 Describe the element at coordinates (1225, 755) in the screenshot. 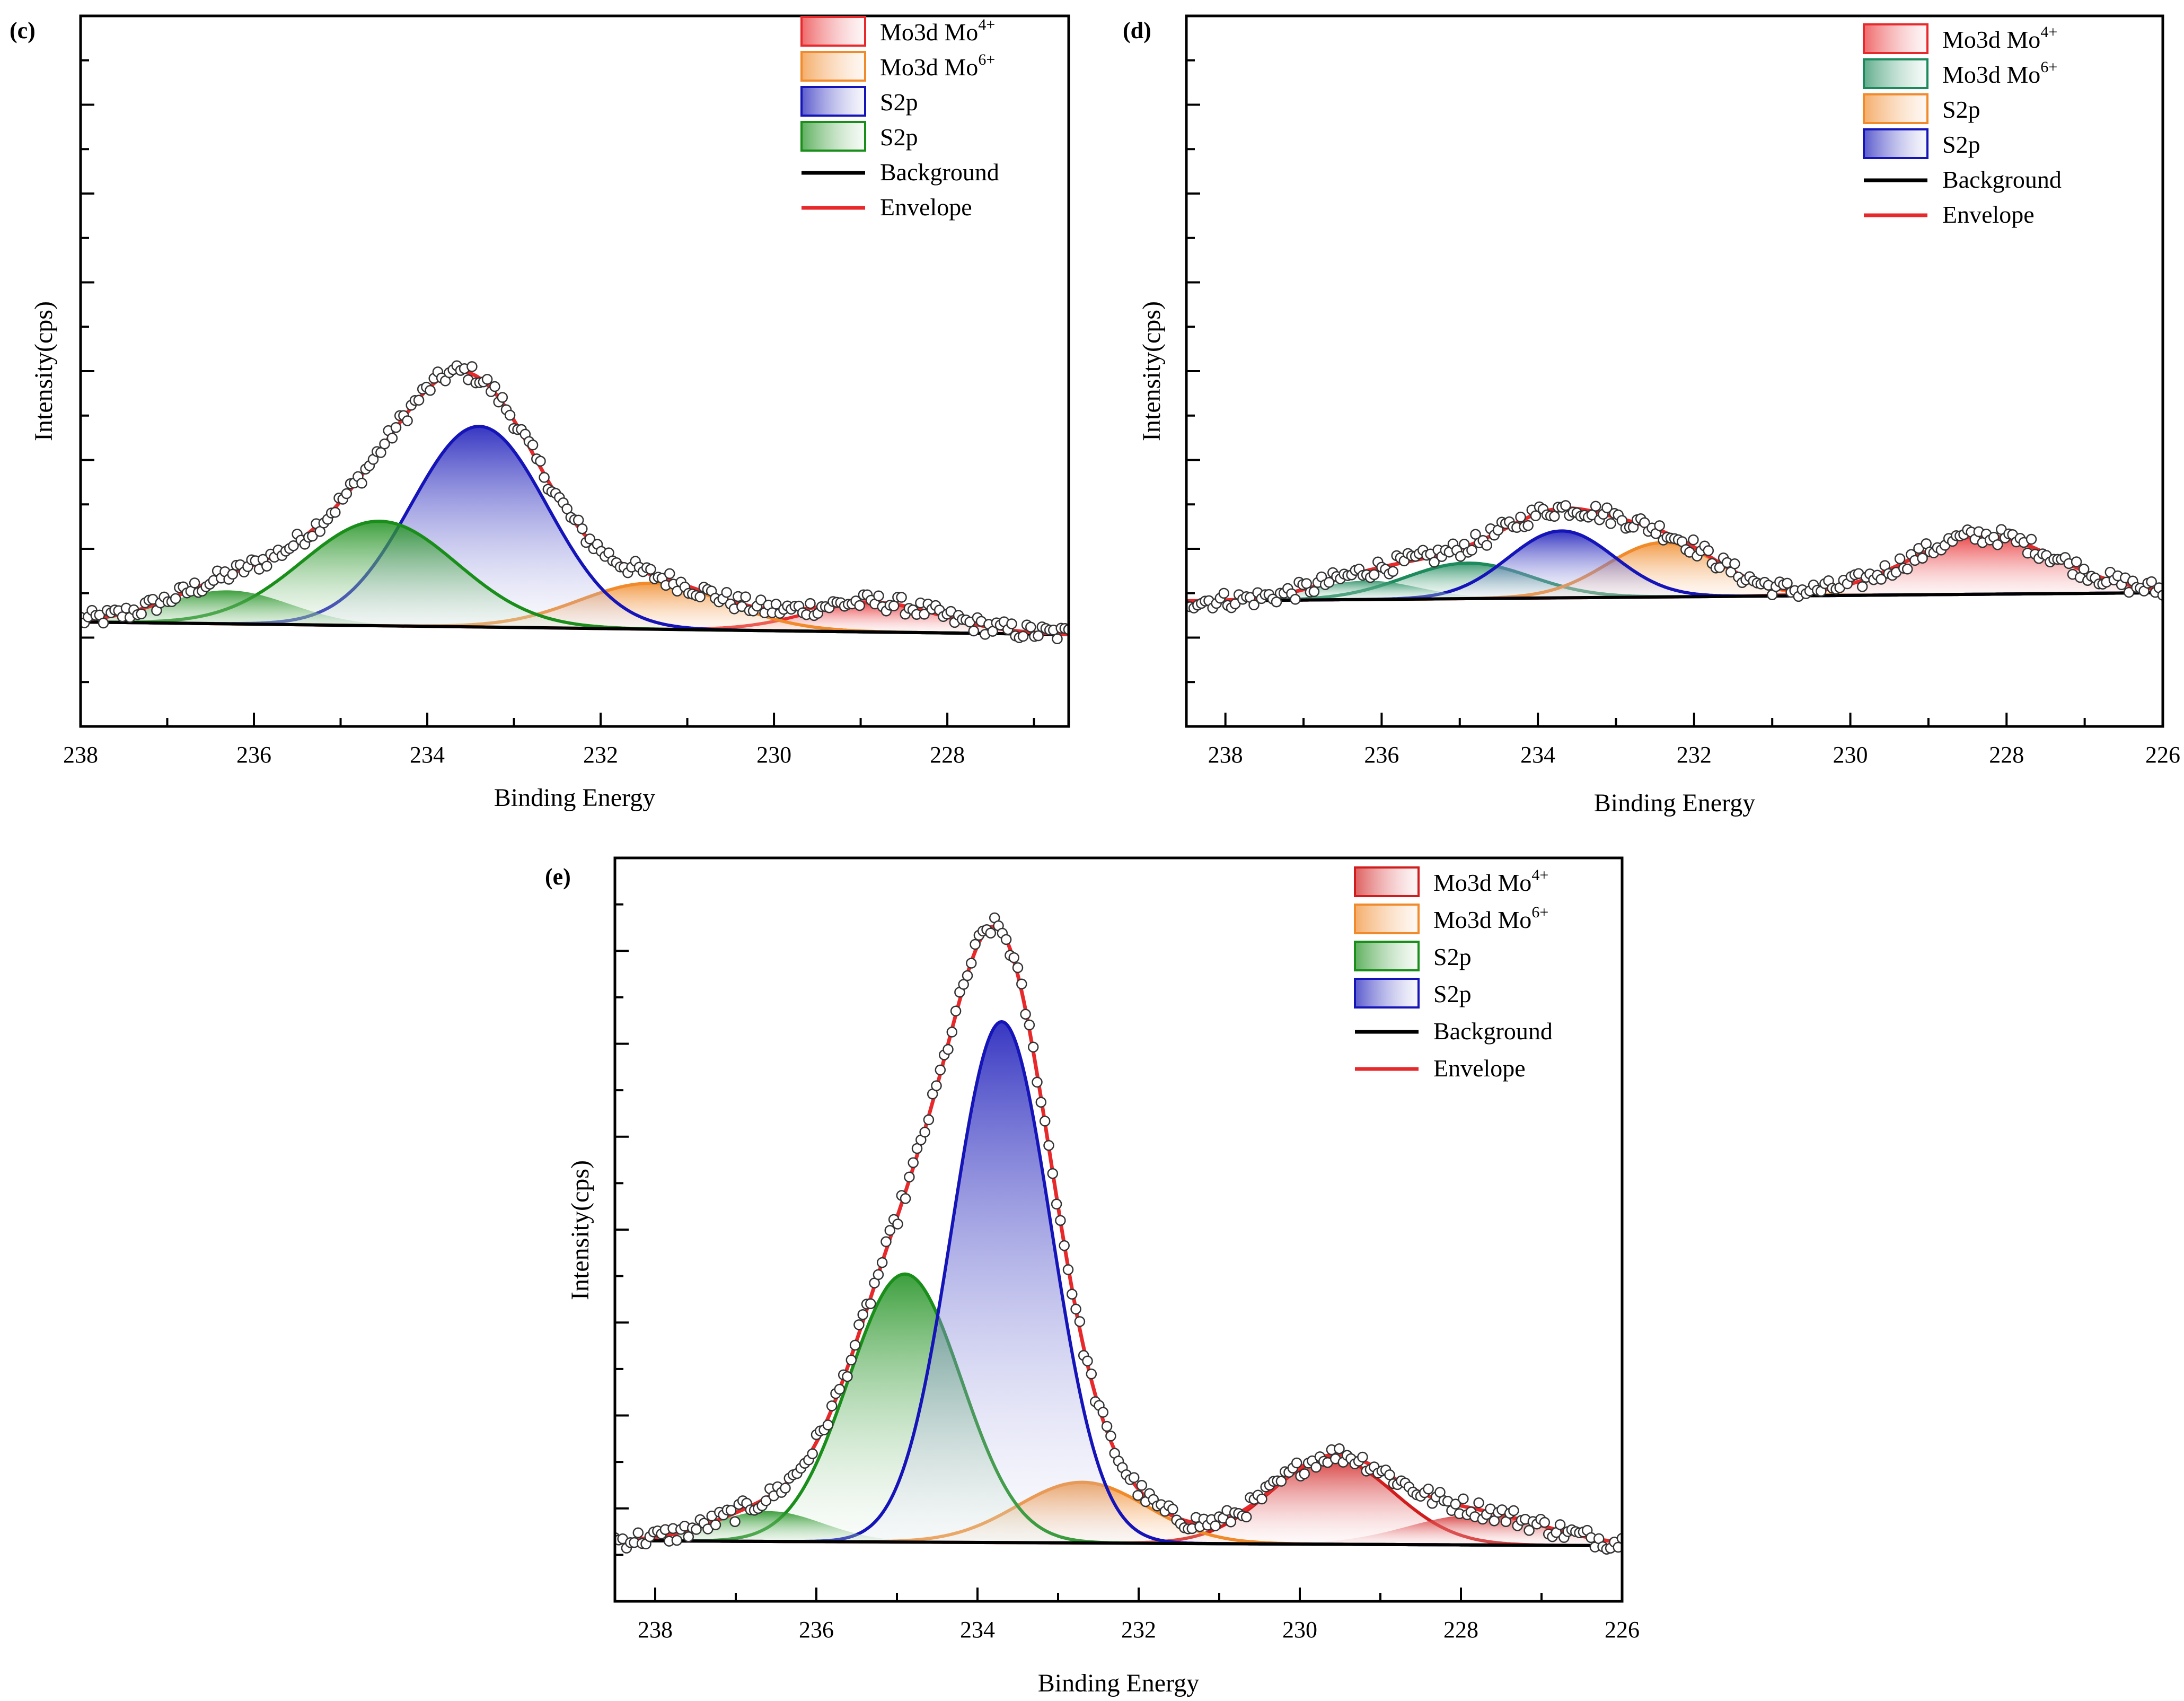

I see `x-tick-label: 238` at that location.